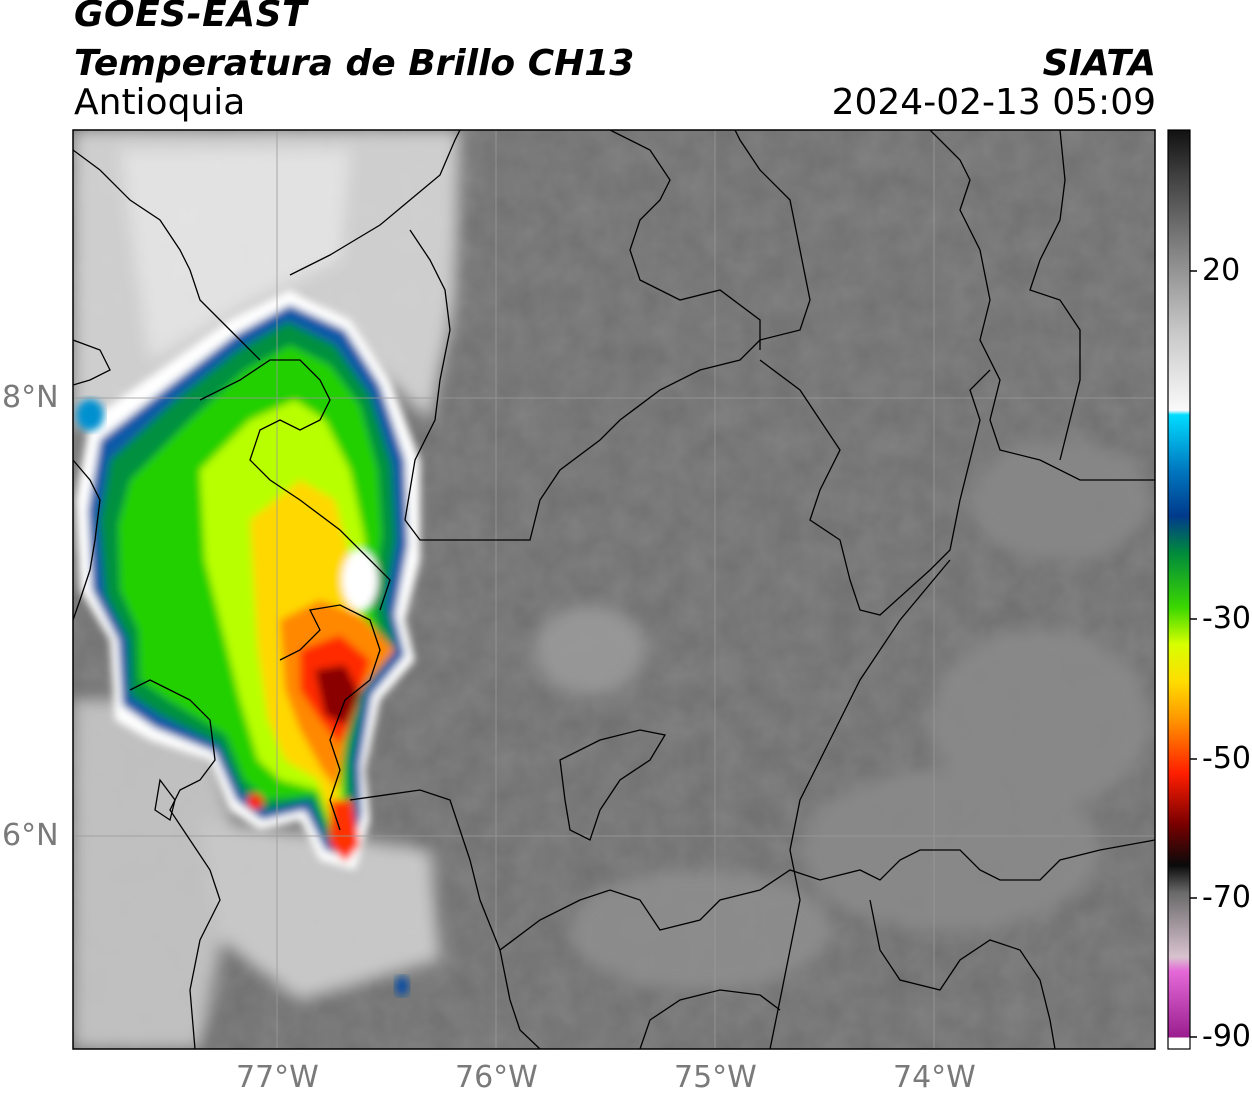 Image resolution: width=1252 pixels, height=1099 pixels. I want to click on colorbar-label-minus70: -70, so click(1226, 897).